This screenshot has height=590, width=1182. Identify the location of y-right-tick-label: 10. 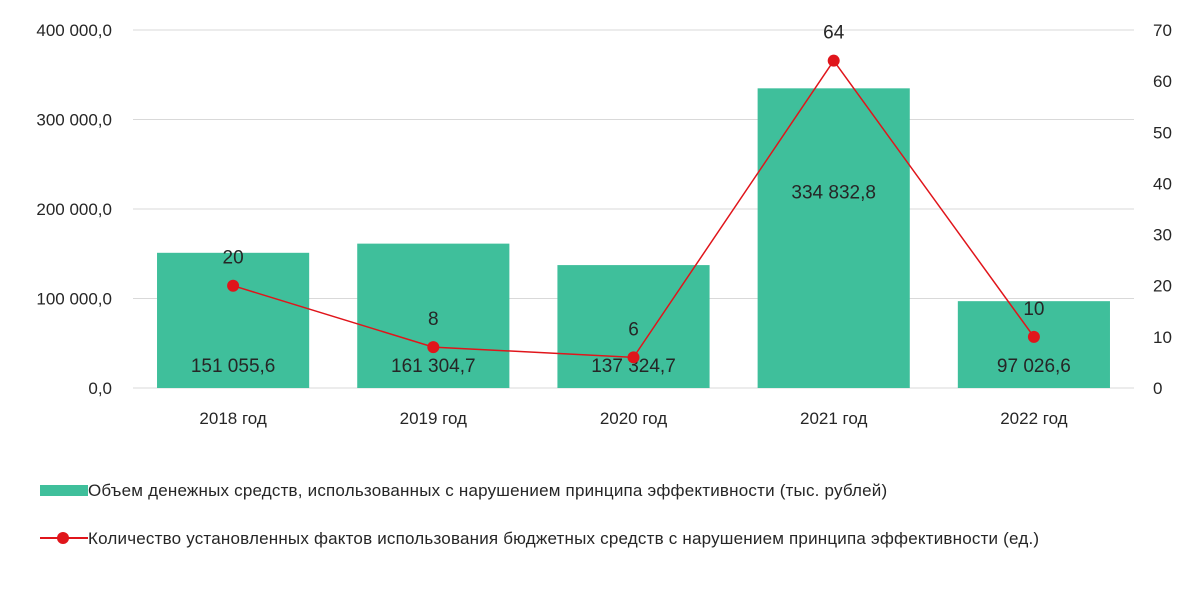
(1162, 337).